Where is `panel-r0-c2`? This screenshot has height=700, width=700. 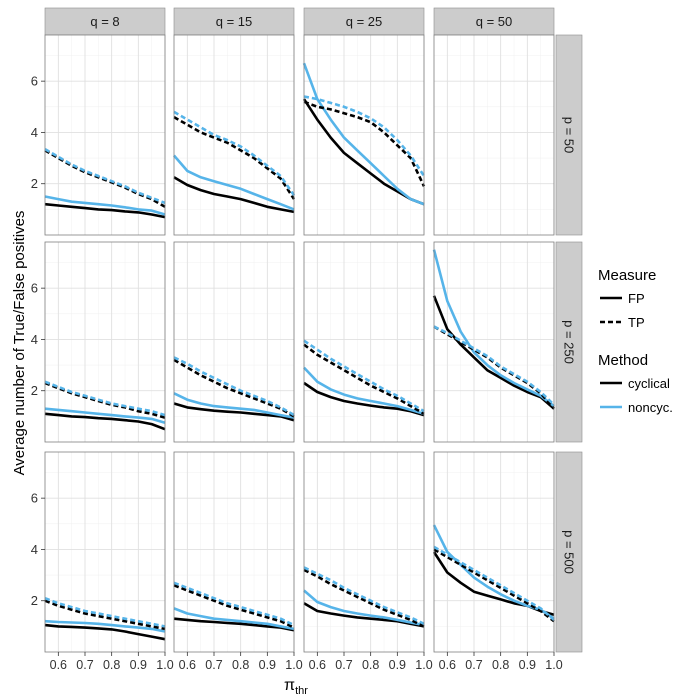
panel-r0-c2 is located at coordinates (364, 135).